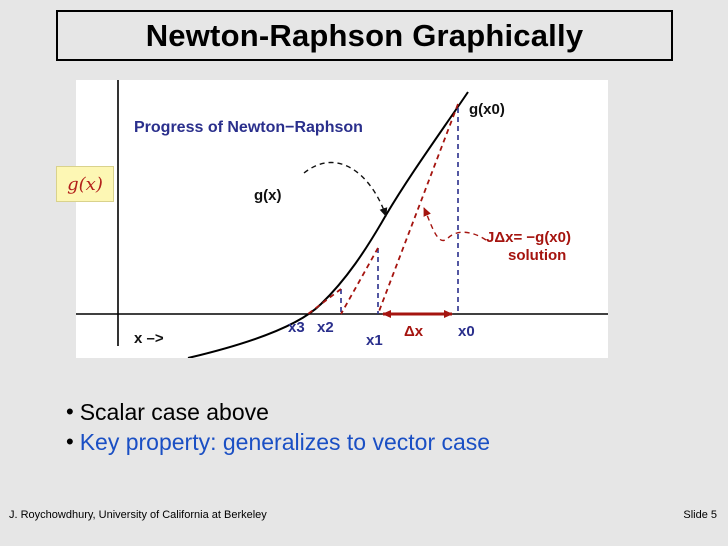 The width and height of the screenshot is (728, 546). I want to click on gx-pointer-arrow, so click(345, 189).